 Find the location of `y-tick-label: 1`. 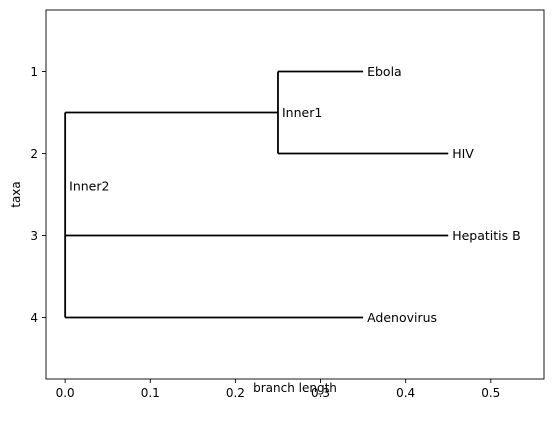

y-tick-label: 1 is located at coordinates (34, 72).